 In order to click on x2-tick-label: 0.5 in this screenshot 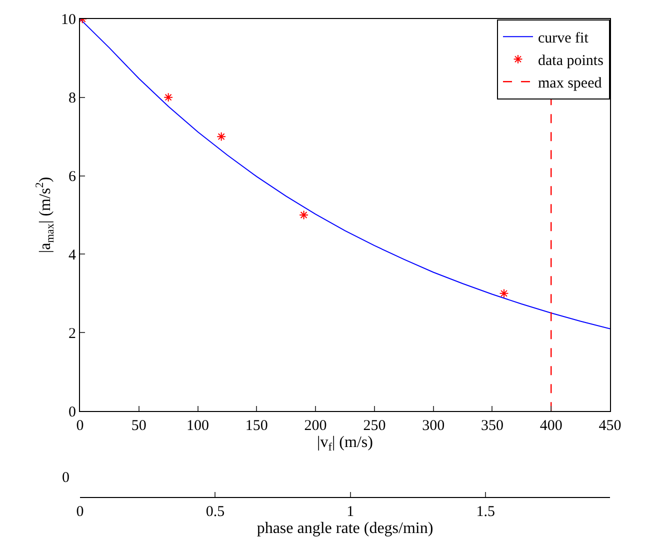, I will do `click(215, 512)`.